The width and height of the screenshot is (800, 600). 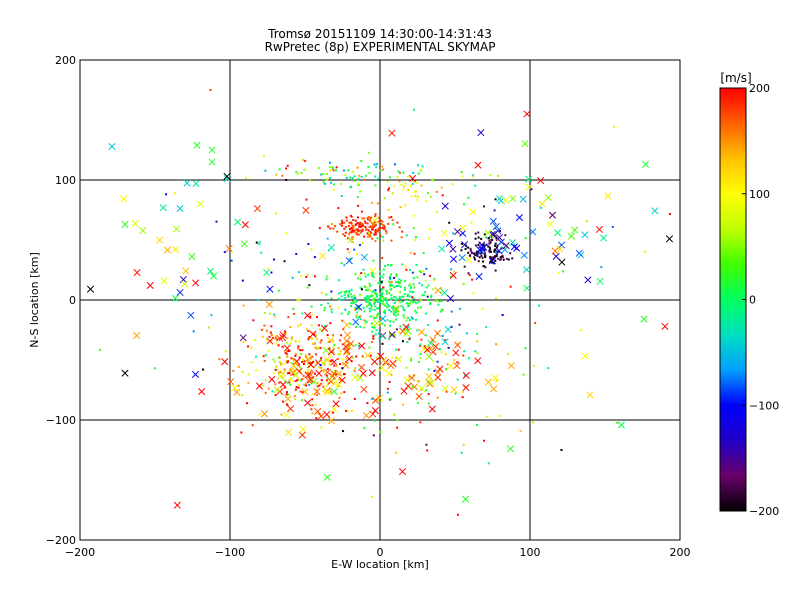 I want to click on colorbar: [m/s] 200 100 0 −100 −200, so click(x=749, y=294).